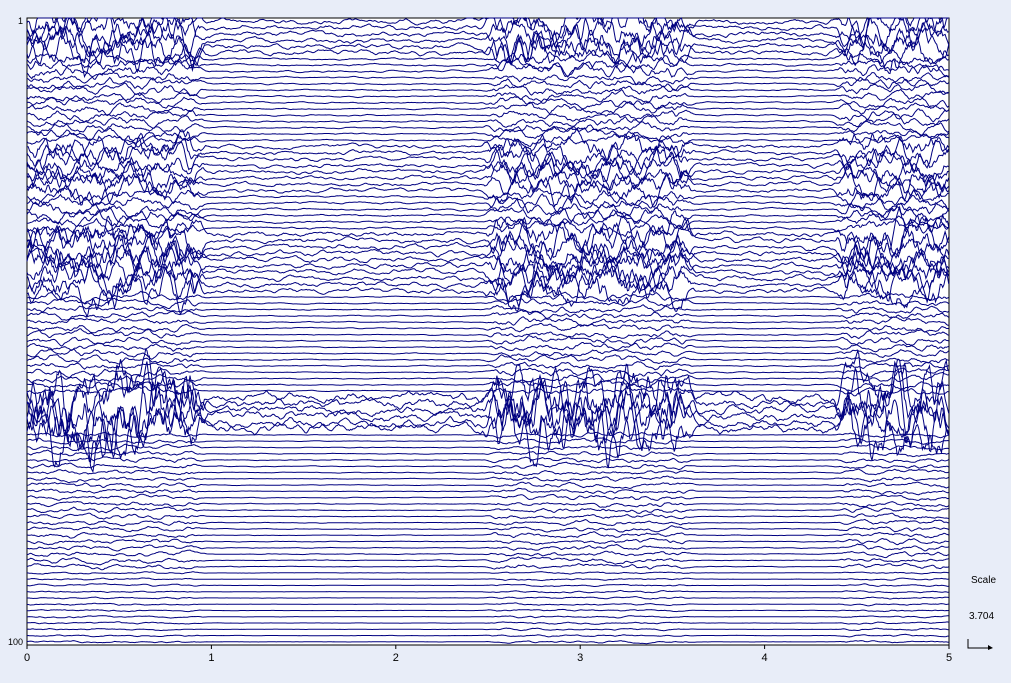  I want to click on x-tick-label-4: 4, so click(765, 658).